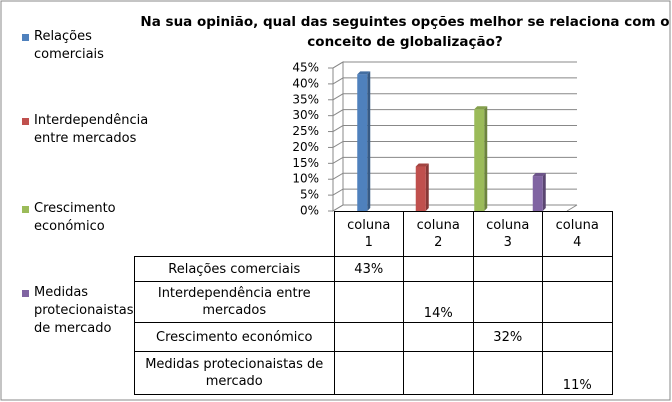 The width and height of the screenshot is (672, 402). I want to click on y-tick-label: 20%, so click(305, 147).